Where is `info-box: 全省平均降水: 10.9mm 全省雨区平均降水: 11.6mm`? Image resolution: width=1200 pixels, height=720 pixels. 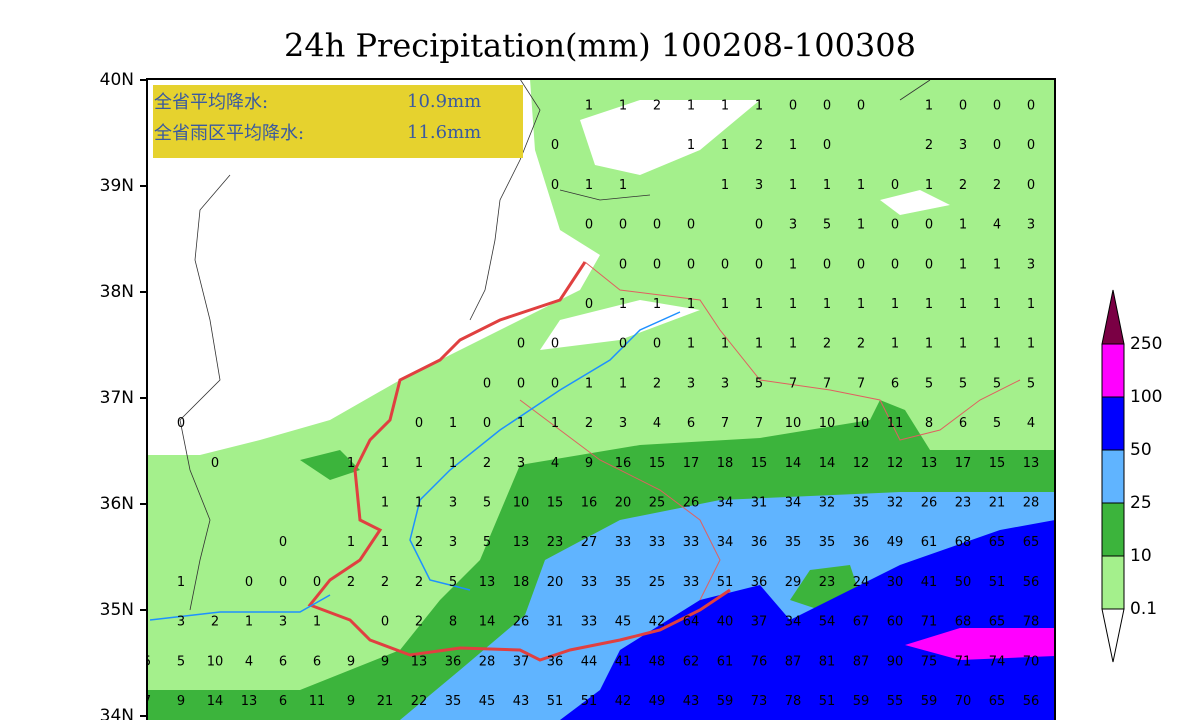
info-box: 全省平均降水: 10.9mm 全省雨区平均降水: 11.6mm is located at coordinates (338, 121).